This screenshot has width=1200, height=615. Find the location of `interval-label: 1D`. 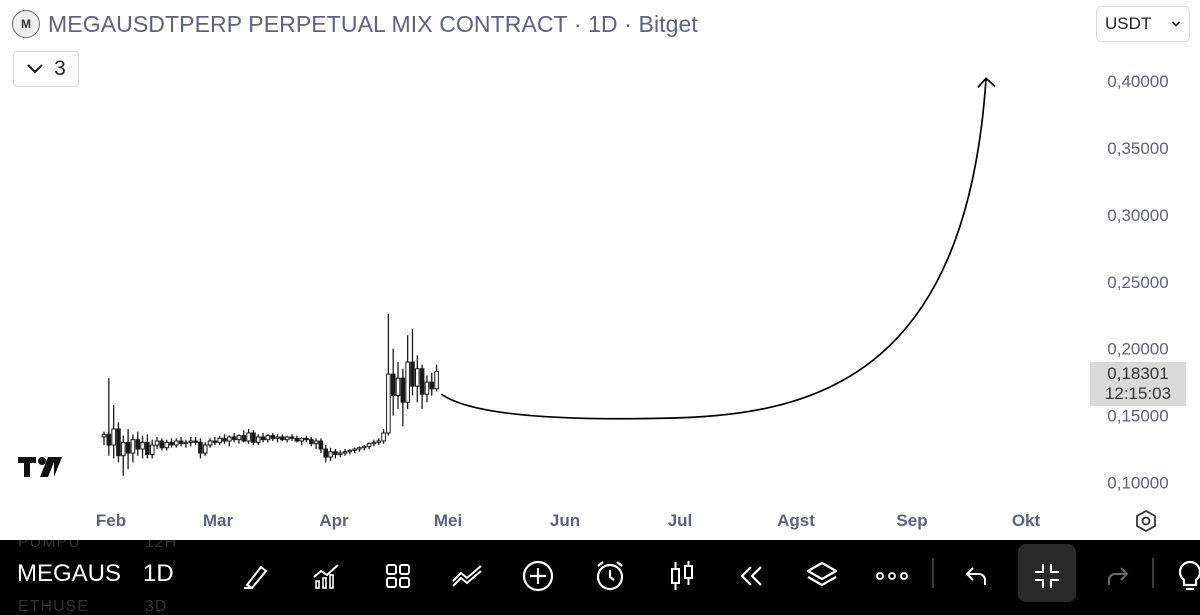

interval-label: 1D is located at coordinates (603, 23).